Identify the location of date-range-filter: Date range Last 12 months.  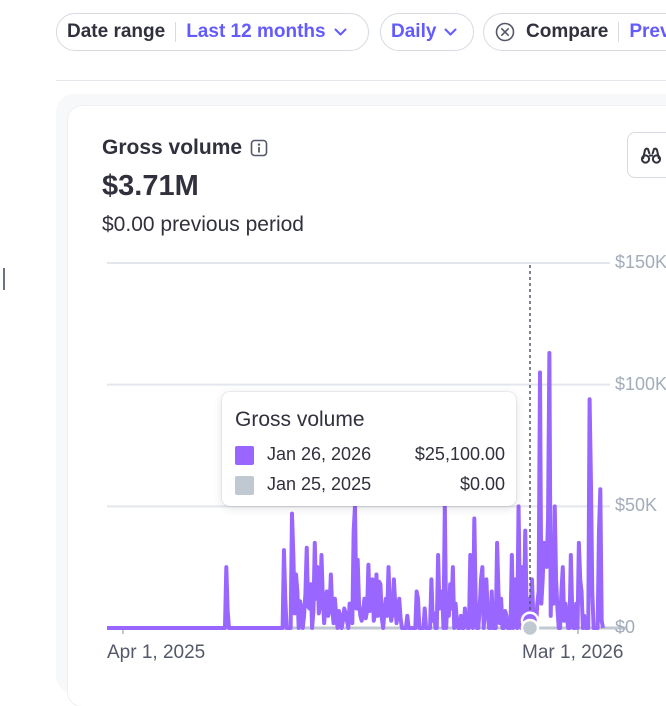
(212, 32).